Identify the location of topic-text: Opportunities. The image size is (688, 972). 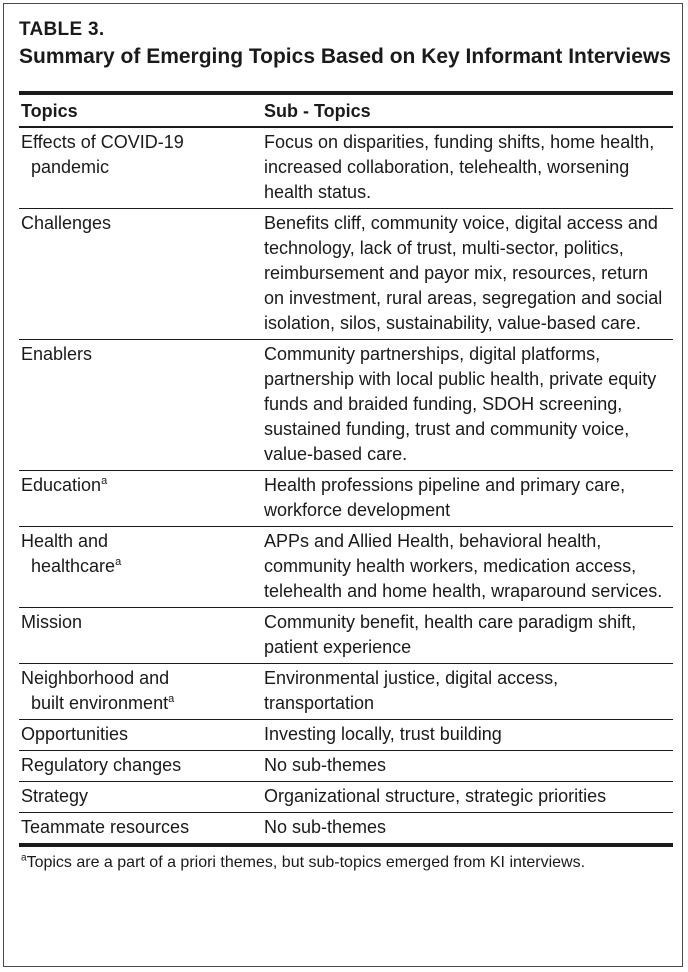
(75, 734).